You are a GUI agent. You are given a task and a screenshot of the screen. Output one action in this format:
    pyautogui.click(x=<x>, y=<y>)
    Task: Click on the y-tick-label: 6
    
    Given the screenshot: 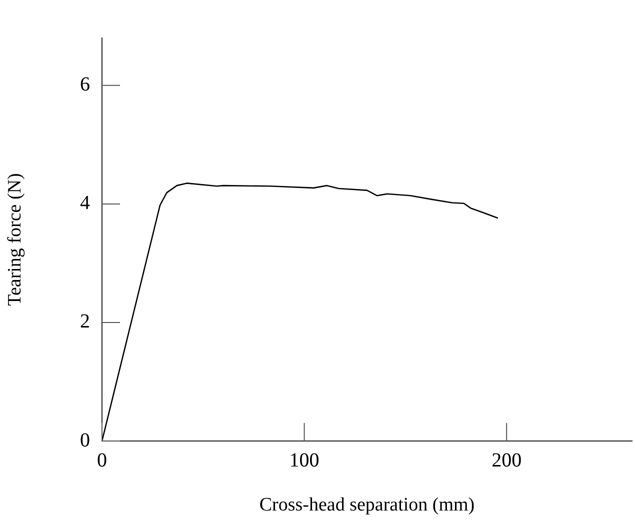 What is the action you would take?
    pyautogui.click(x=85, y=85)
    